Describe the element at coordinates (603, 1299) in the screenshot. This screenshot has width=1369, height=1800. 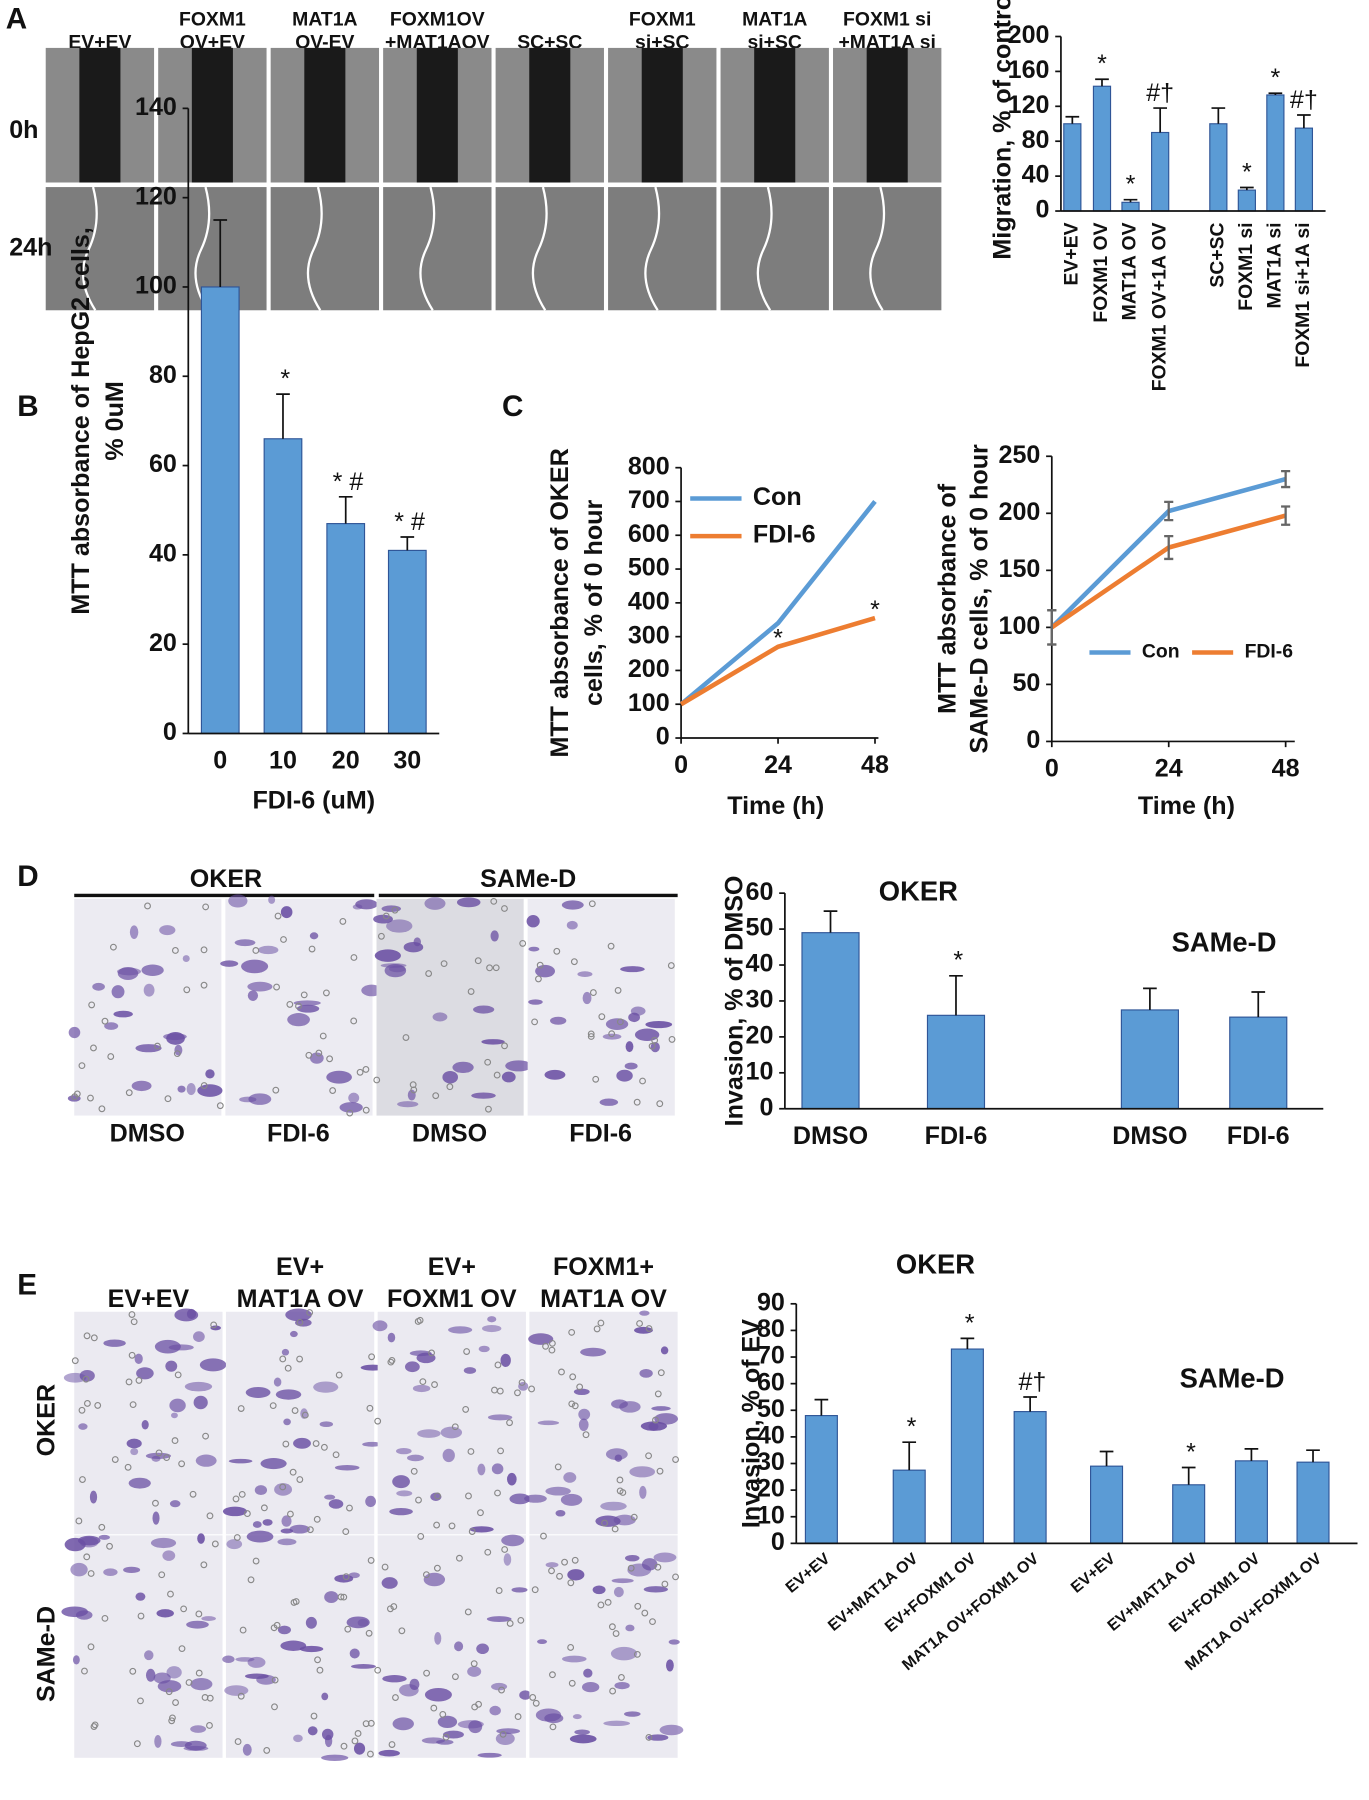
I see `column-header: MAT1A OV` at that location.